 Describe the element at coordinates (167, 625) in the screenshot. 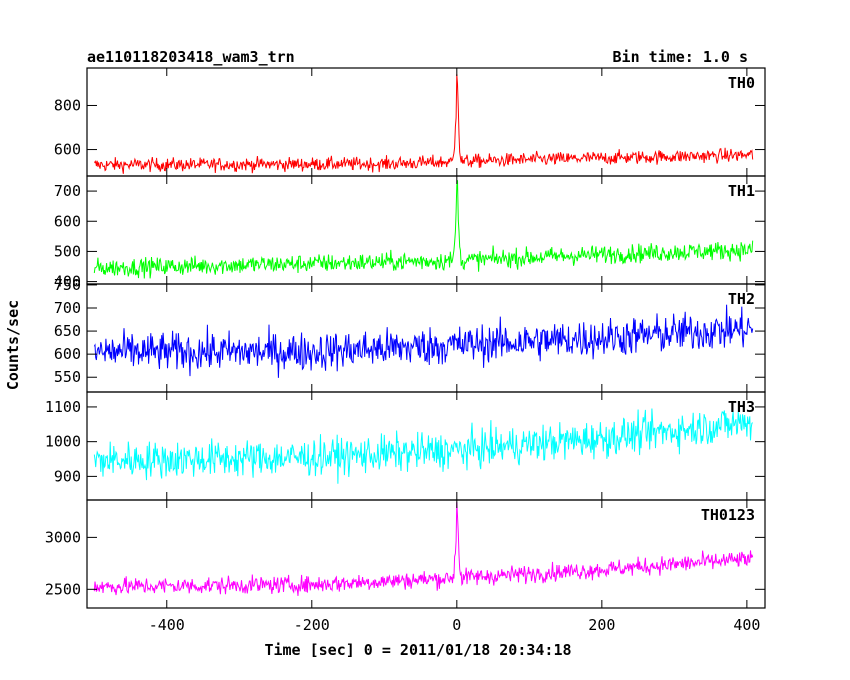

I see `x-tick-label: -400` at that location.